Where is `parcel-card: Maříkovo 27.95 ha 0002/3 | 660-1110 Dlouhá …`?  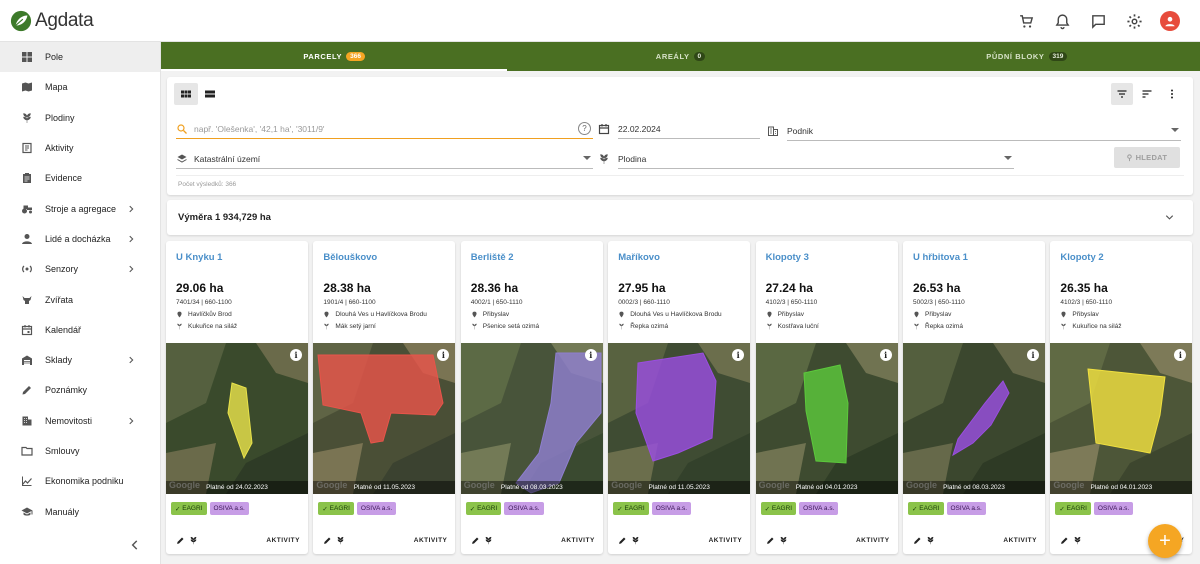
parcel-card: Maříkovo 27.95 ha 0002/3 | 660-1110 Dlouhá … is located at coordinates (679, 397).